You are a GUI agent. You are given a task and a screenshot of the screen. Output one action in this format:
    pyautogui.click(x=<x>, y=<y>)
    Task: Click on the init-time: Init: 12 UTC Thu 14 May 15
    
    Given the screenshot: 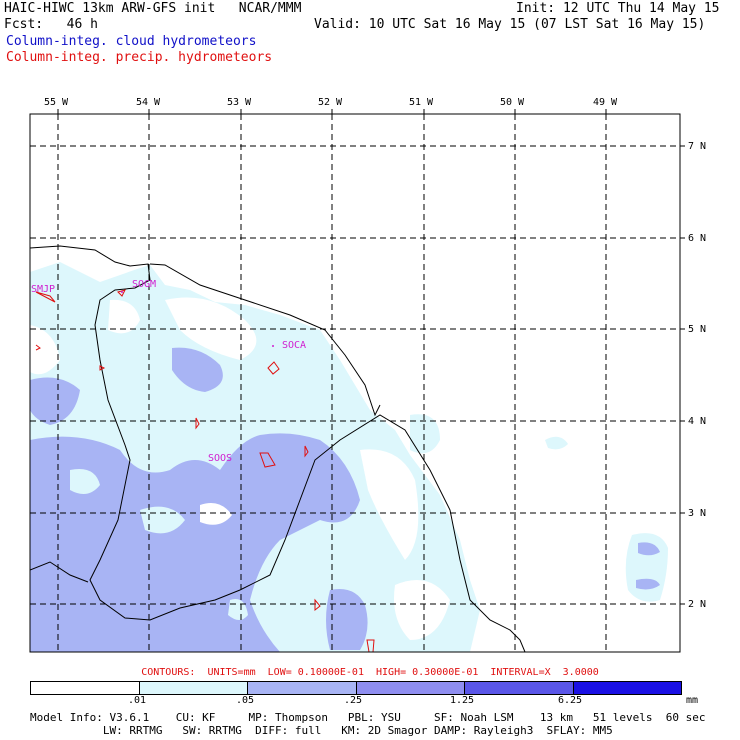 What is the action you would take?
    pyautogui.click(x=618, y=8)
    